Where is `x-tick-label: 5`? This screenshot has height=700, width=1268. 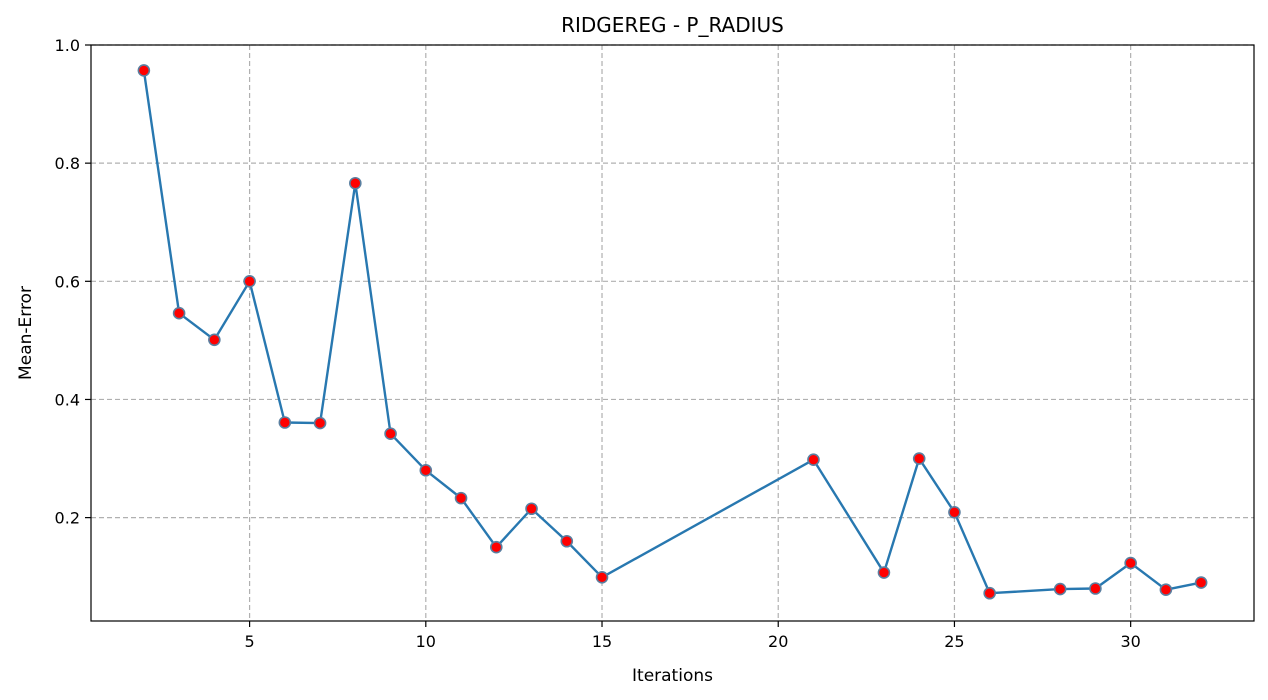
x-tick-label: 5 is located at coordinates (249, 641).